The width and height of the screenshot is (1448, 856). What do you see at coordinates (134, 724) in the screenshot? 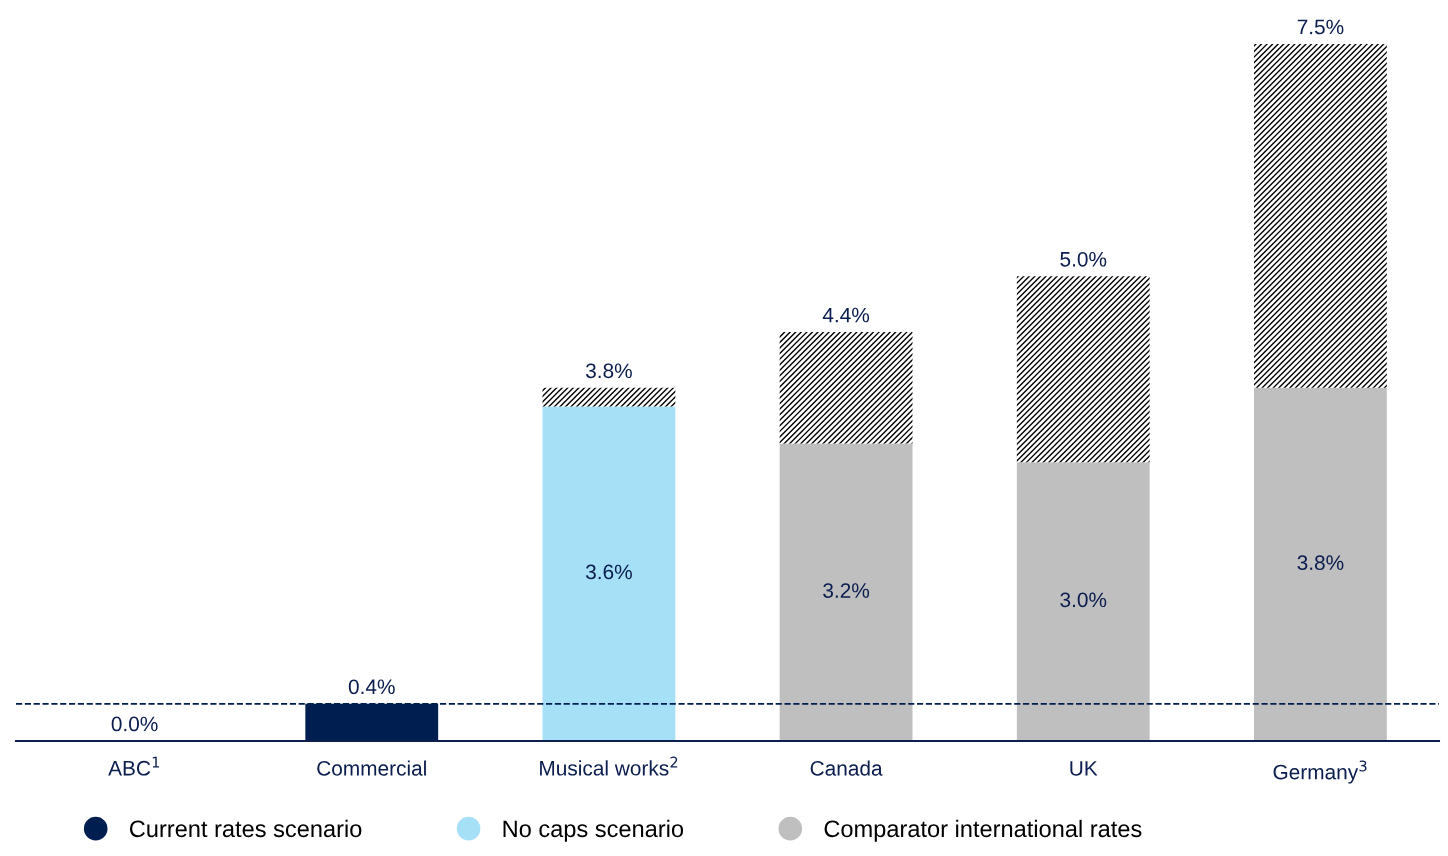
I see `total-label: 0.0%` at bounding box center [134, 724].